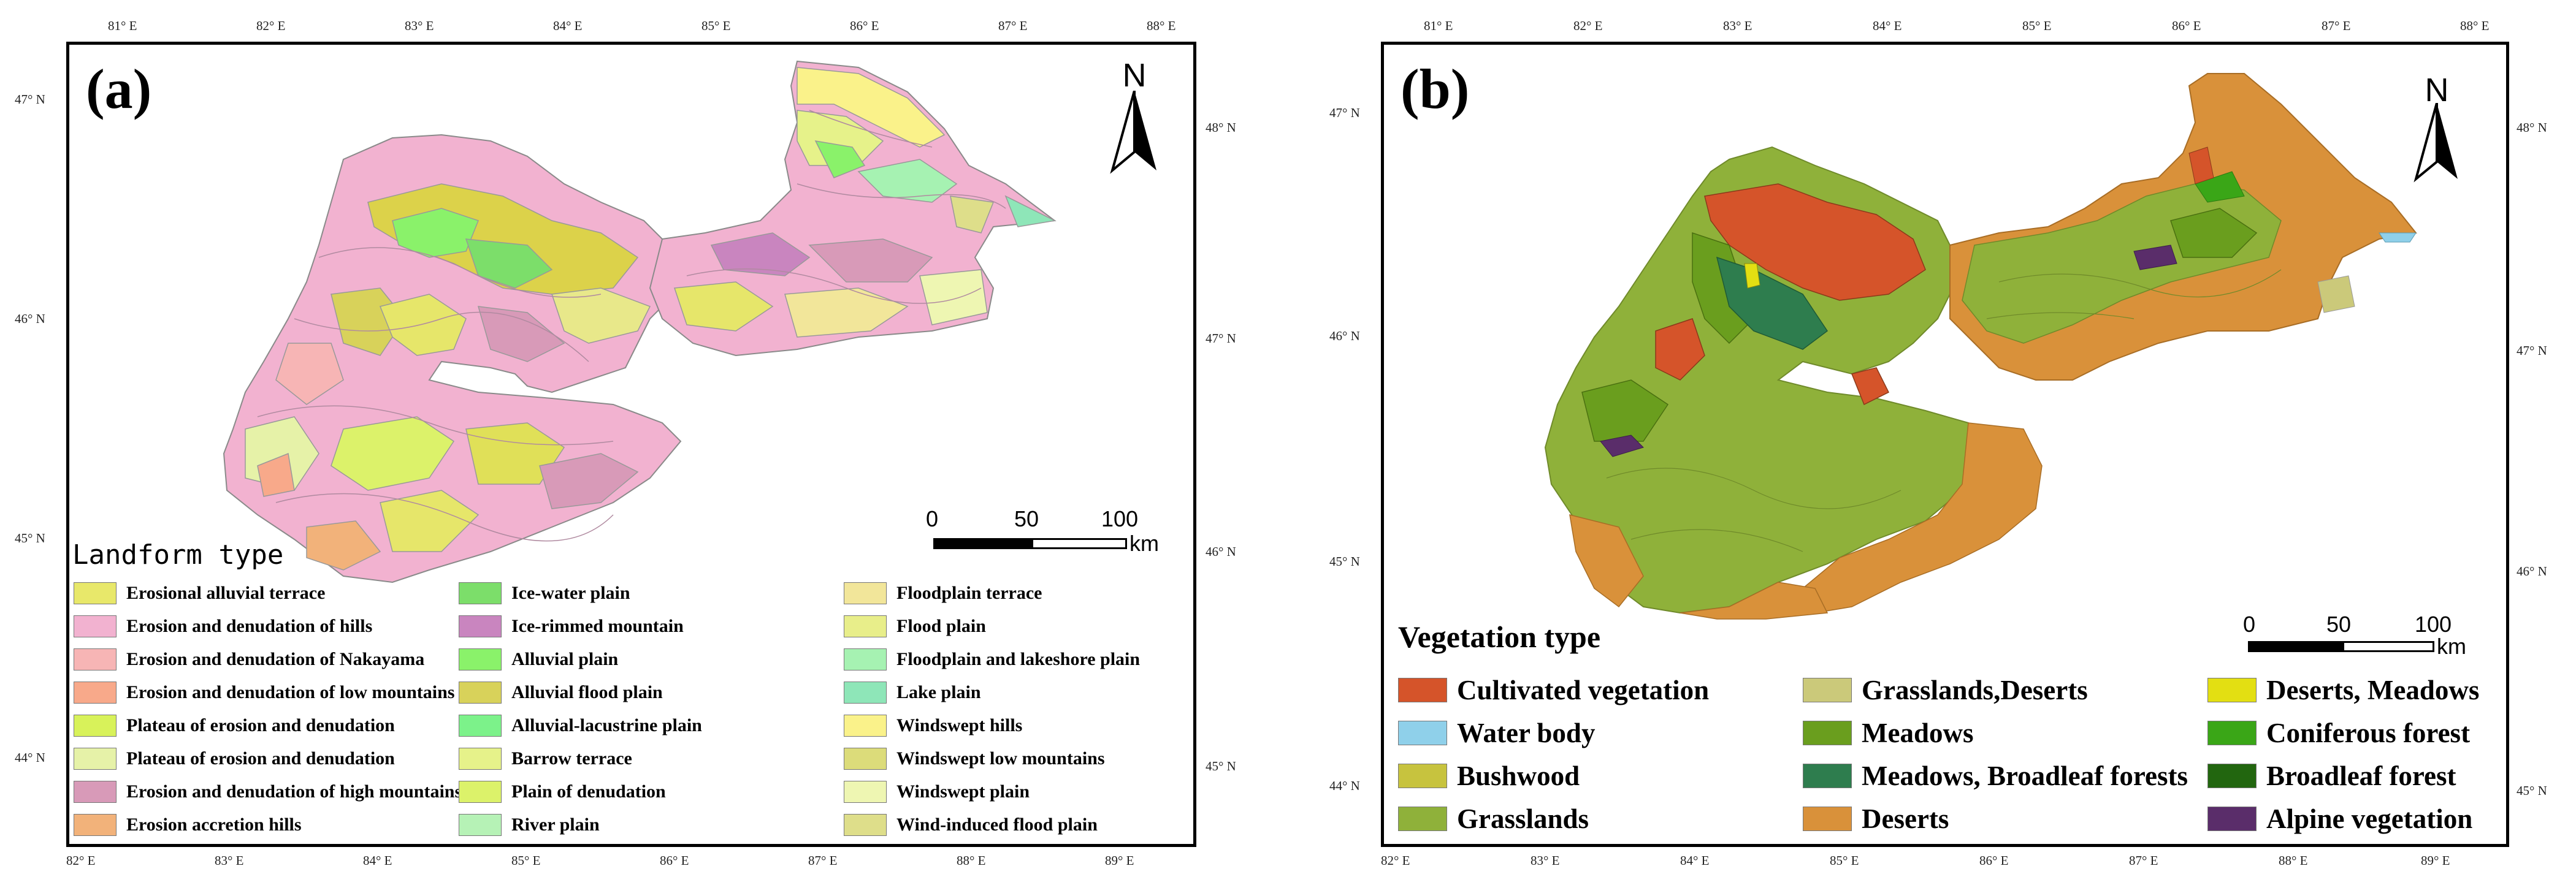 The height and width of the screenshot is (885, 2576). I want to click on legend-item: Windswept hills, so click(933, 726).